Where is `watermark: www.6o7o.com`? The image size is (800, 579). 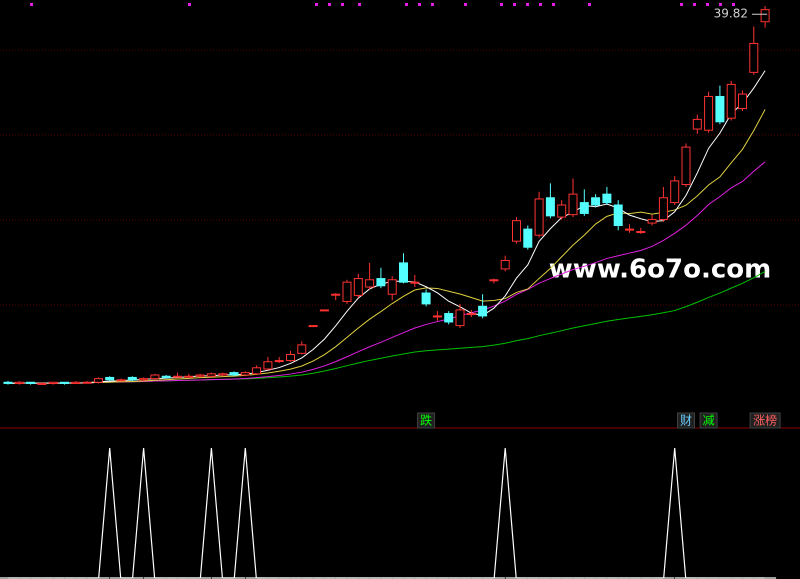
watermark: www.6o7o.com is located at coordinates (660, 270).